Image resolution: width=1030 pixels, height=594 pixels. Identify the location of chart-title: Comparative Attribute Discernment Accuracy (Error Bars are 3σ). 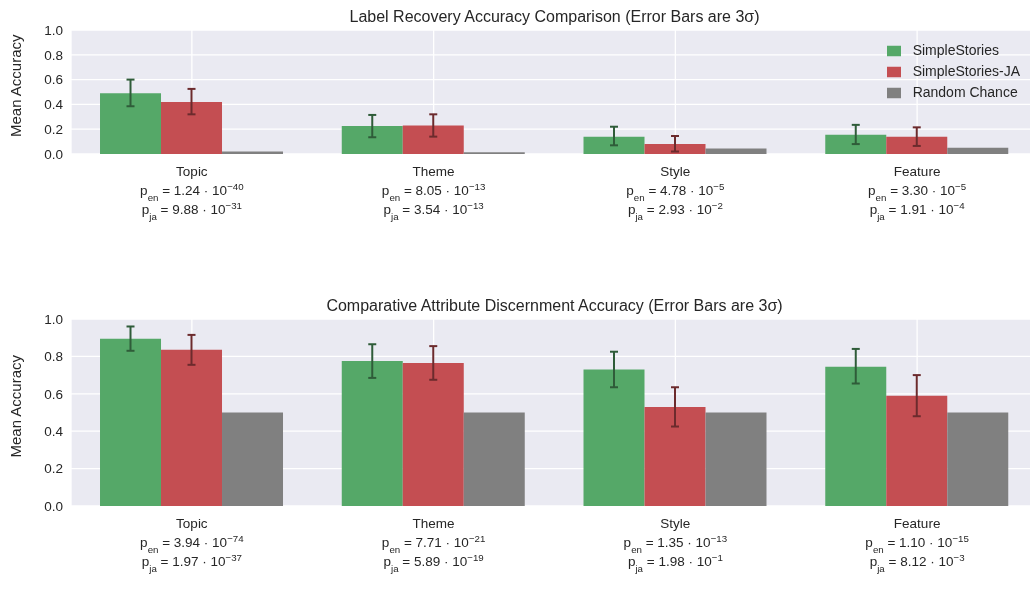
(554, 306).